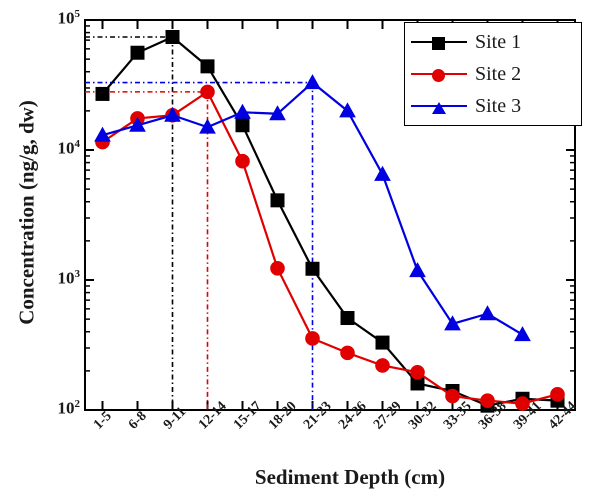 Image resolution: width=600 pixels, height=501 pixels. I want to click on y-tick-label-10^3: 10³, so click(69, 278).